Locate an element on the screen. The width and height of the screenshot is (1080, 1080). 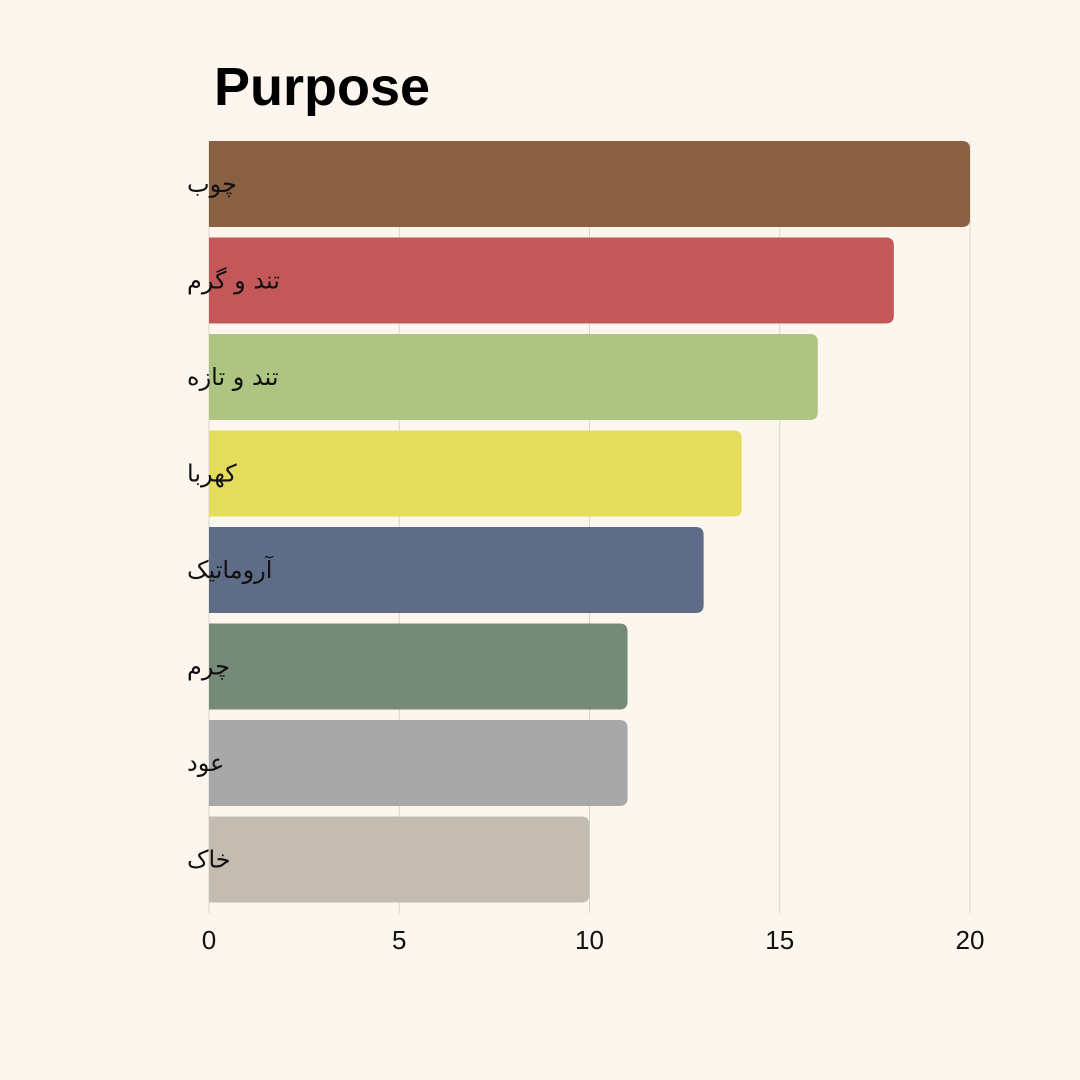
category-label: عود is located at coordinates (205, 763).